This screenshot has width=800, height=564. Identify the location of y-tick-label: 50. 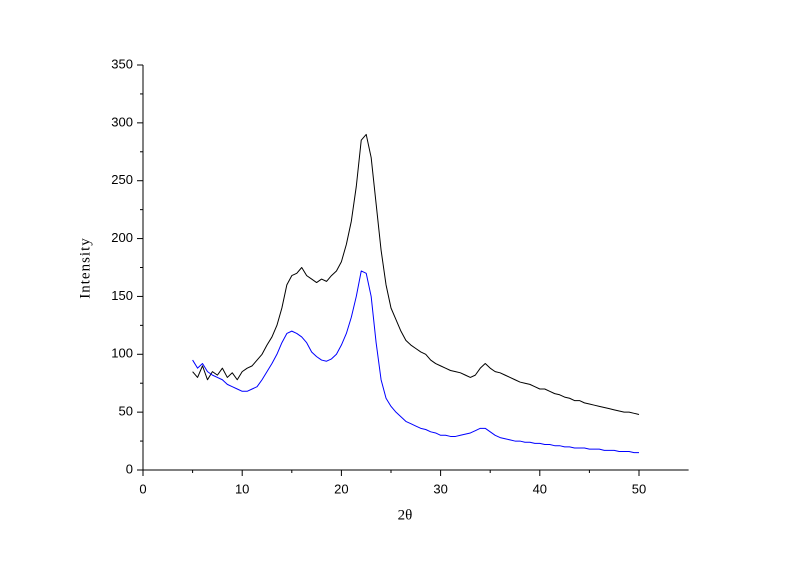
(126, 411).